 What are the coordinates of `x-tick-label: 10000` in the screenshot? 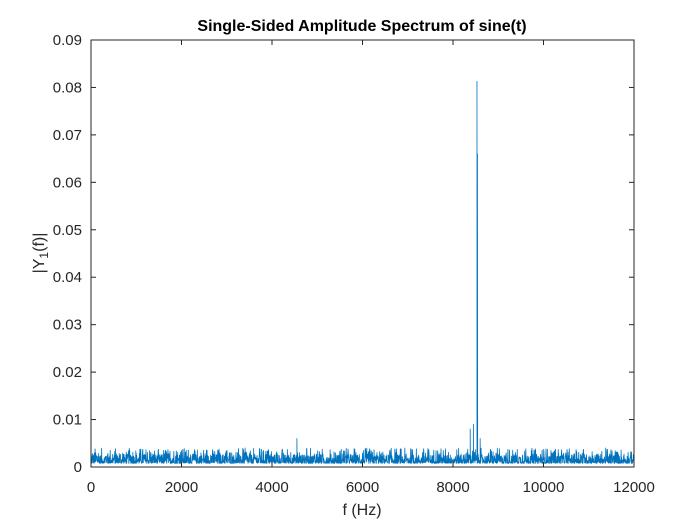 It's located at (544, 487).